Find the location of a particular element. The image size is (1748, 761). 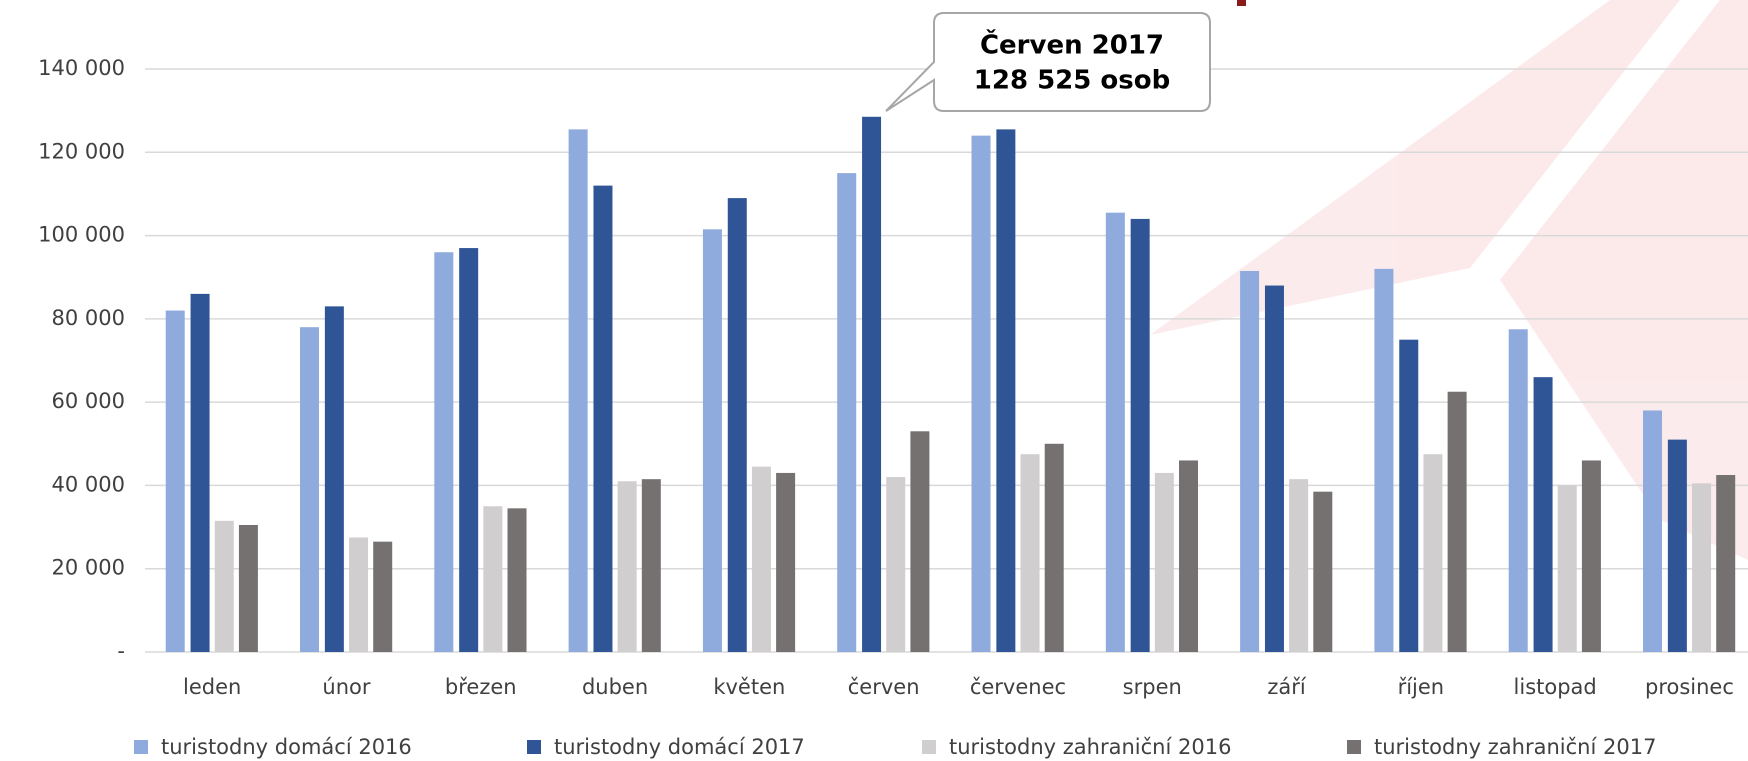

legend-label: turistodny domácí 2016 is located at coordinates (286, 747).